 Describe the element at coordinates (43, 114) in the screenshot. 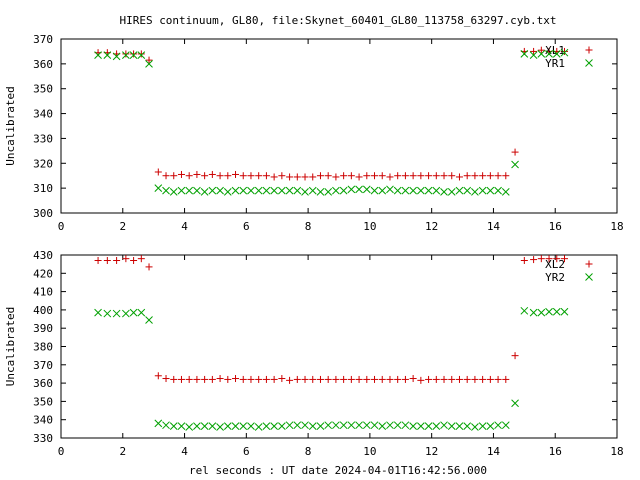

I see `y-tick-label: 340` at that location.